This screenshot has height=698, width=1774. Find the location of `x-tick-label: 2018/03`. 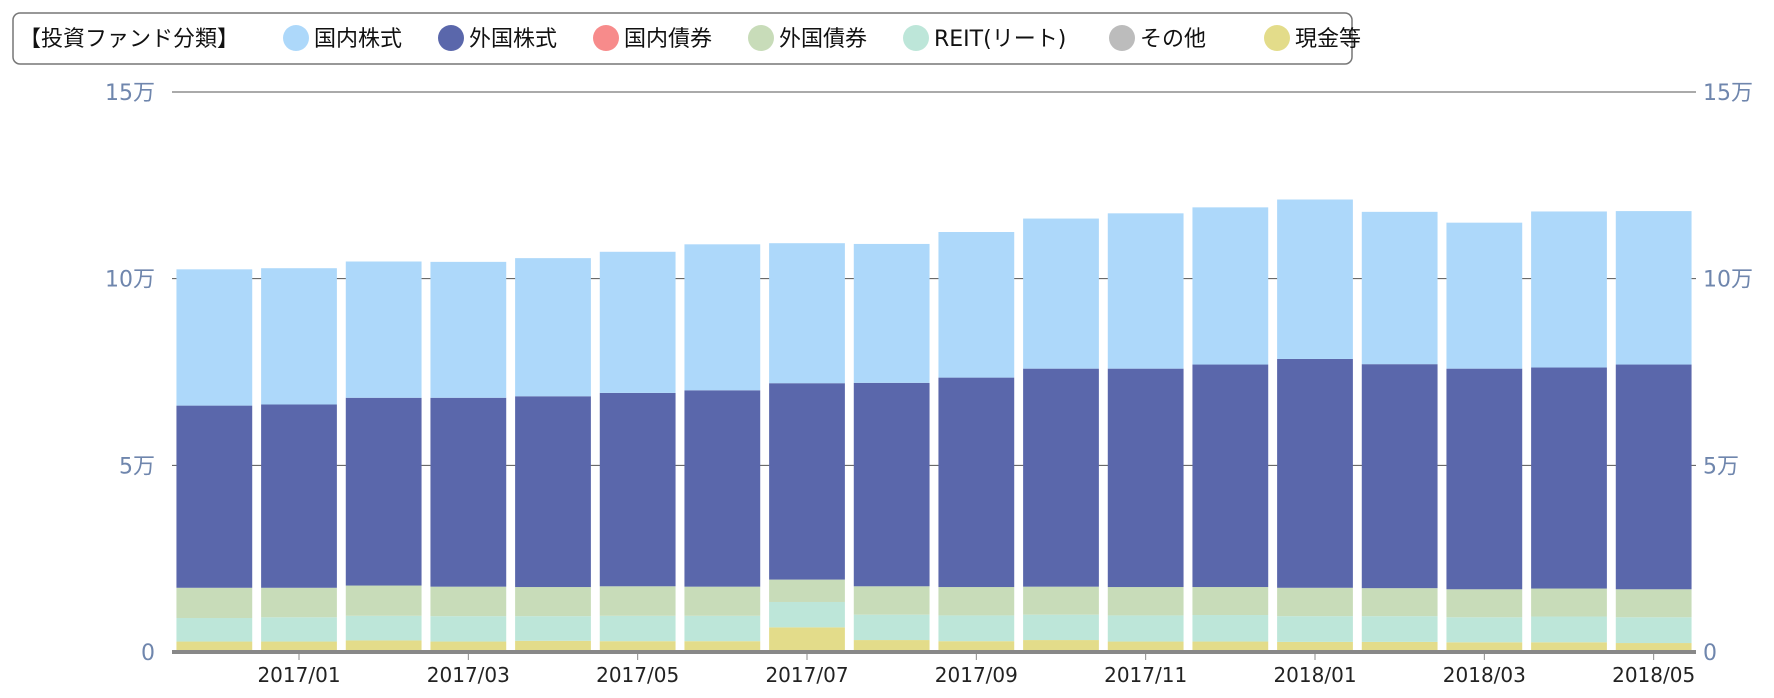

x-tick-label: 2018/03 is located at coordinates (1484, 675).